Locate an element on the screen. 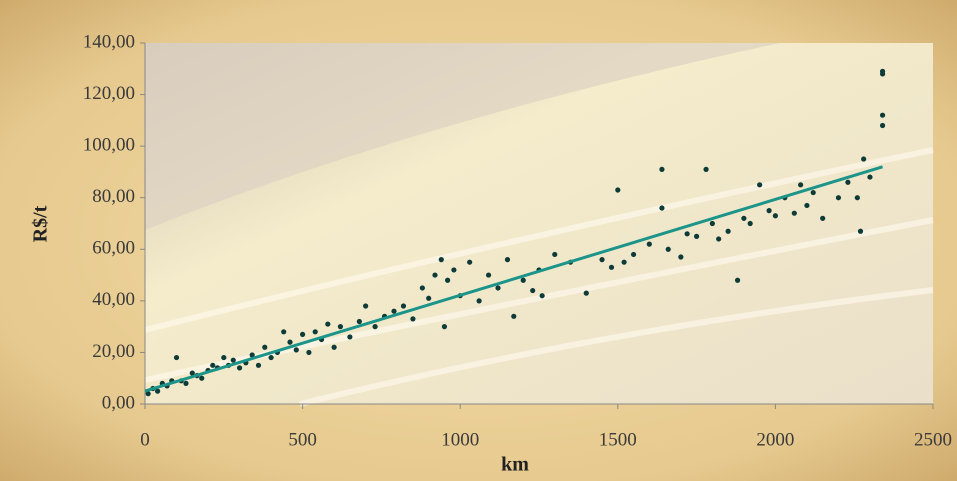 Image resolution: width=957 pixels, height=481 pixels. y-tick-label: 120,00 is located at coordinates (109, 93).